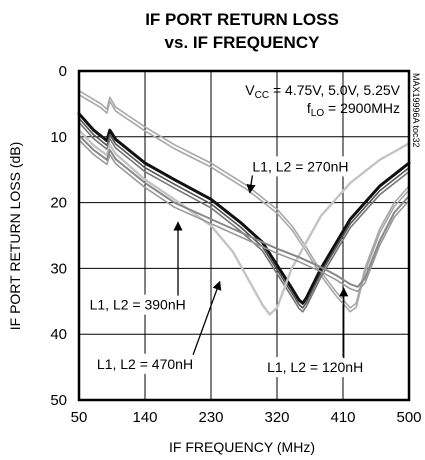  Describe the element at coordinates (63, 71) in the screenshot. I see `y-tick-label: 0` at that location.